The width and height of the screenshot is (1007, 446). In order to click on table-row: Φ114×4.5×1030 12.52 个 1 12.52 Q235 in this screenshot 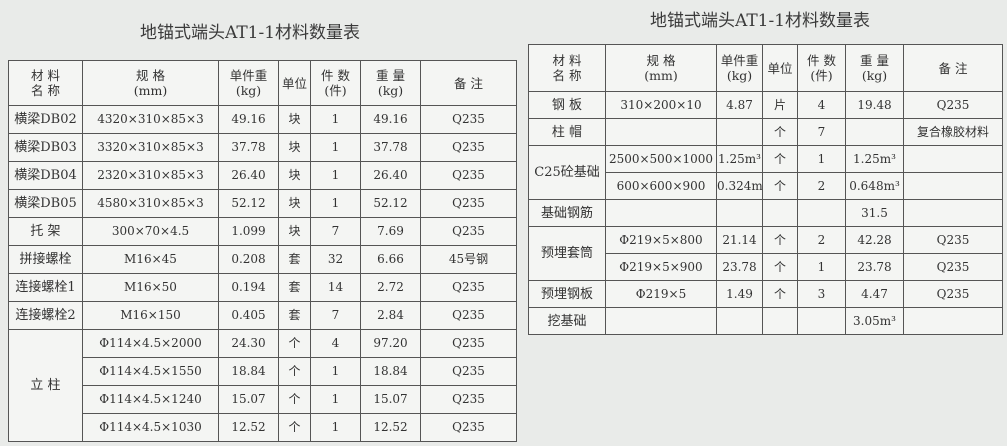, I will do `click(263, 427)`.